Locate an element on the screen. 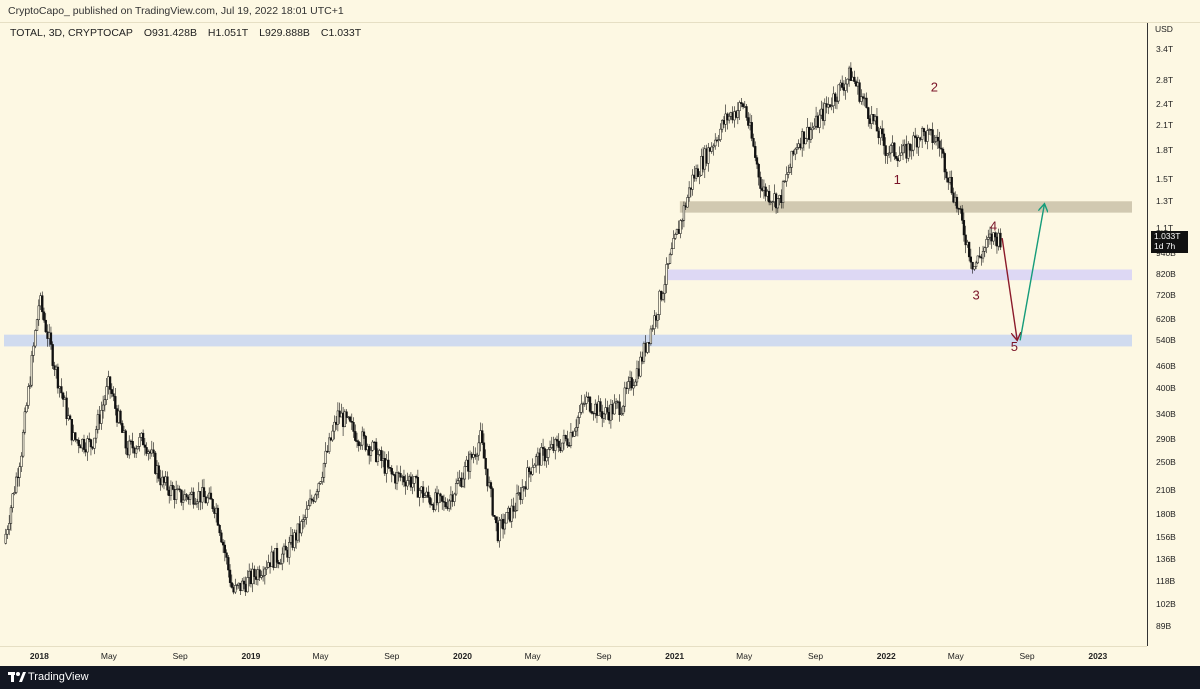 The width and height of the screenshot is (1200, 689). x-tick-label: 2019 is located at coordinates (251, 656).